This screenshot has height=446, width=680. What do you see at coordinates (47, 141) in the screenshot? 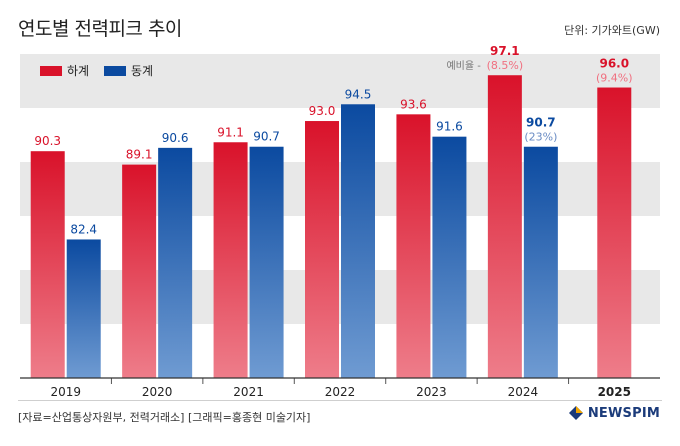
I see `value-label-limit-2019: 90.3` at bounding box center [47, 141].